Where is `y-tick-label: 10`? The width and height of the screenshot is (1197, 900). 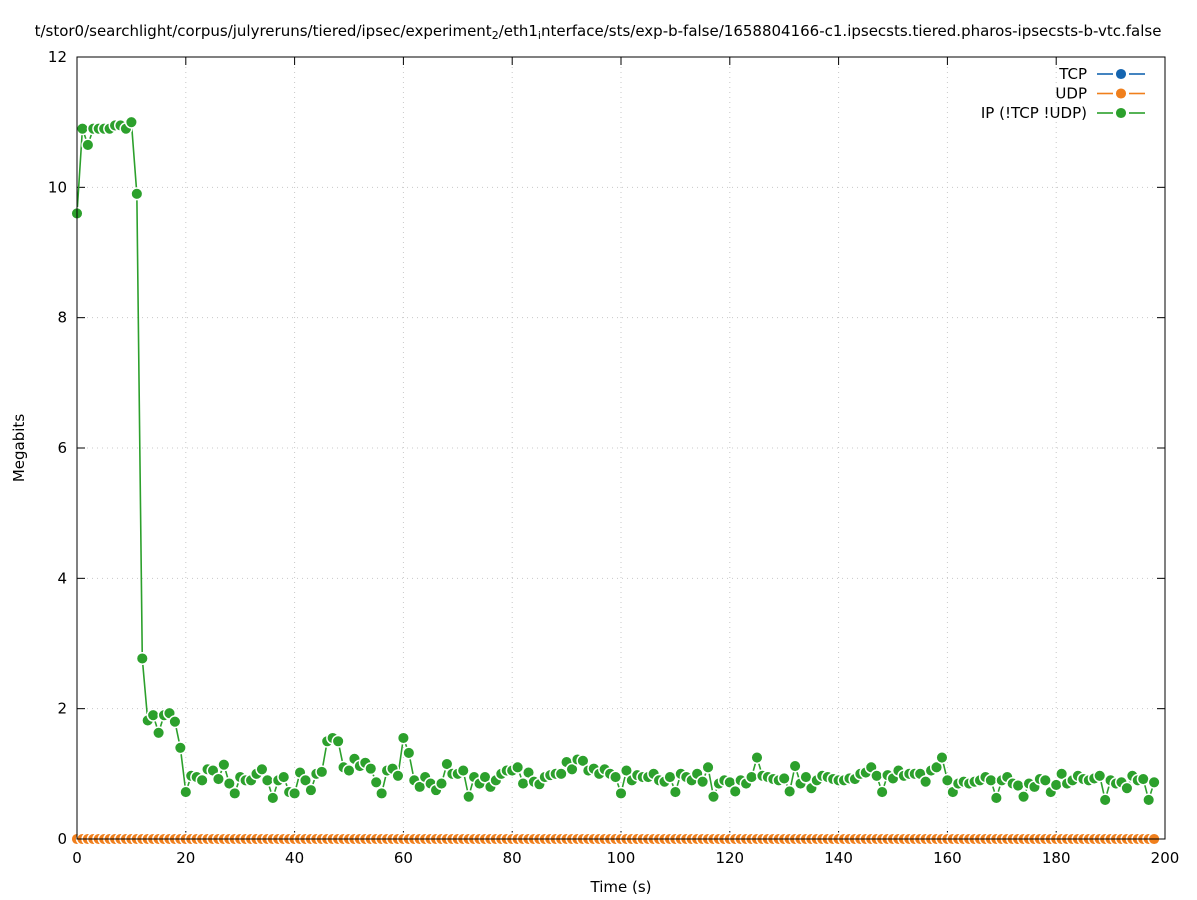 y-tick-label: 10 is located at coordinates (57, 187).